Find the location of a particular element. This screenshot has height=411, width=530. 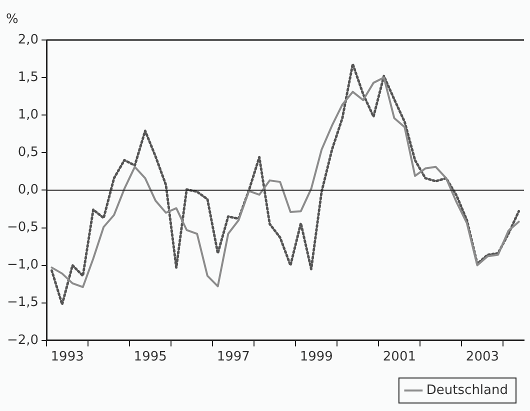

y-axis-title: % is located at coordinates (12, 19).